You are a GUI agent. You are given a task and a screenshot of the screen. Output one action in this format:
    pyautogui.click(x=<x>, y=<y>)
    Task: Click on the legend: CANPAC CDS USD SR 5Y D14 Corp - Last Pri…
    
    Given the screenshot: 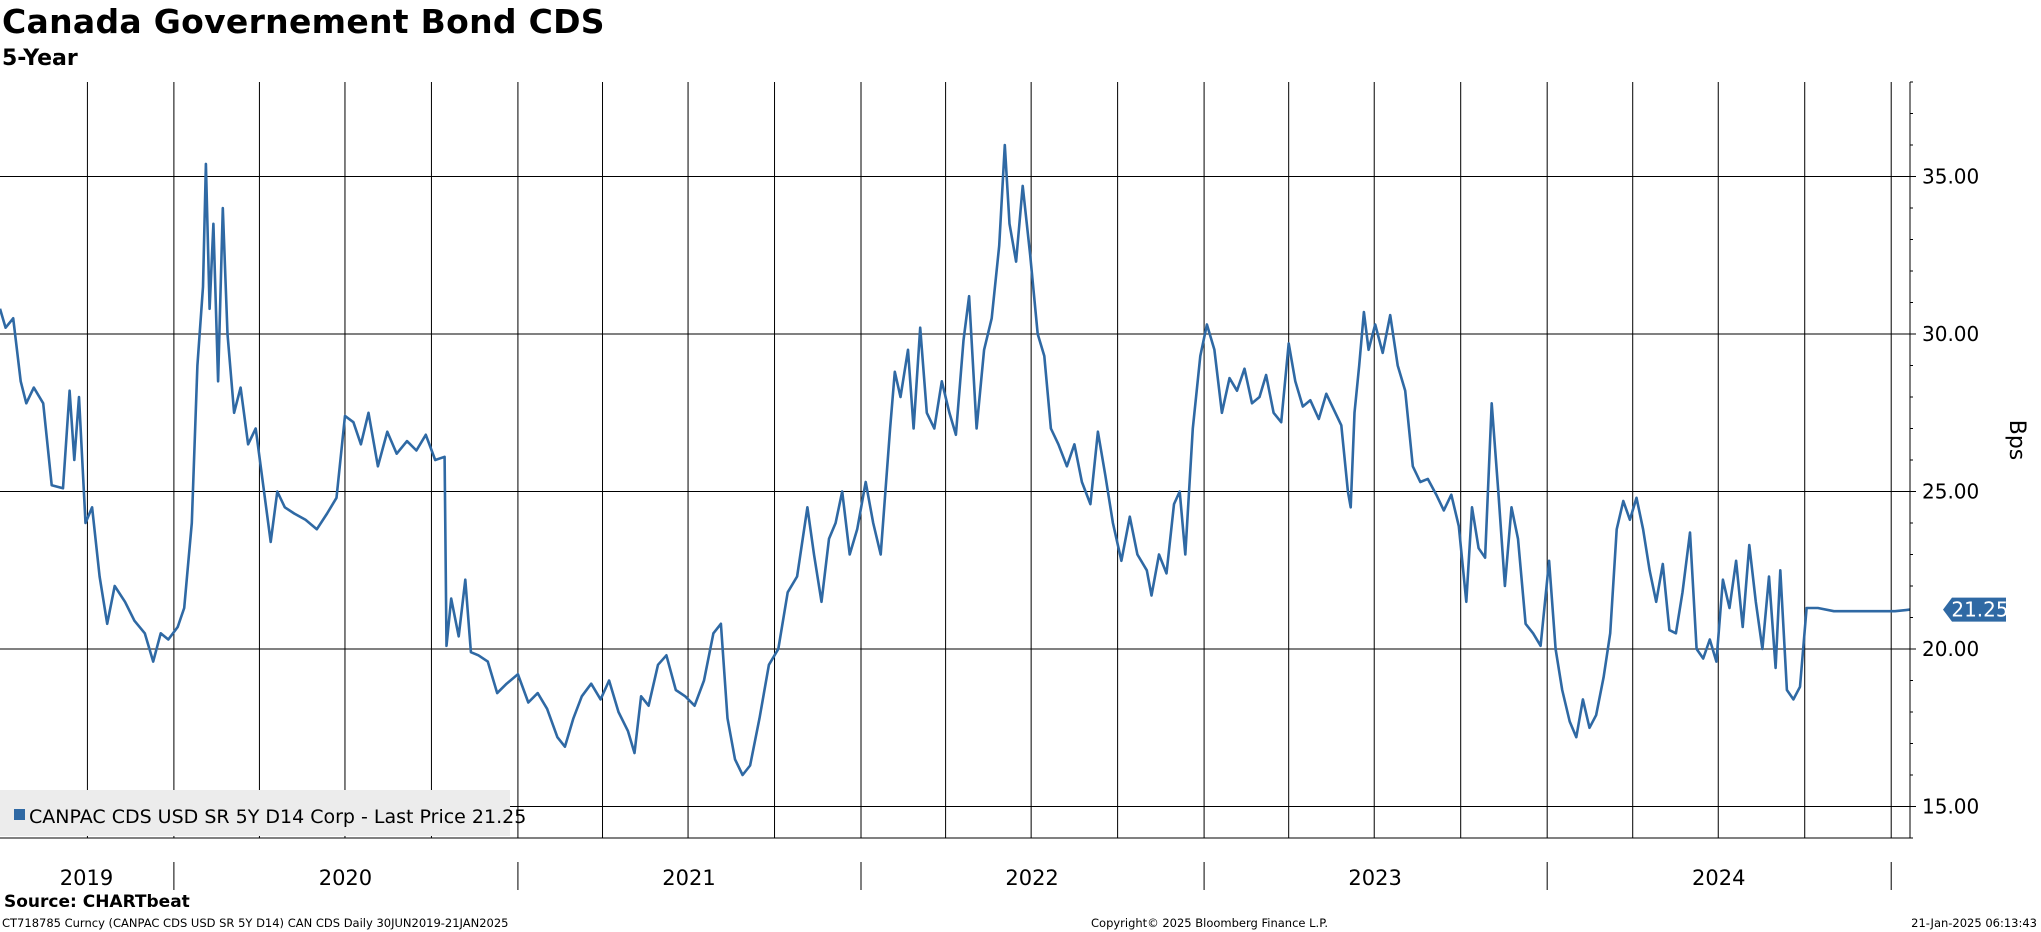 What is the action you would take?
    pyautogui.click(x=263, y=813)
    